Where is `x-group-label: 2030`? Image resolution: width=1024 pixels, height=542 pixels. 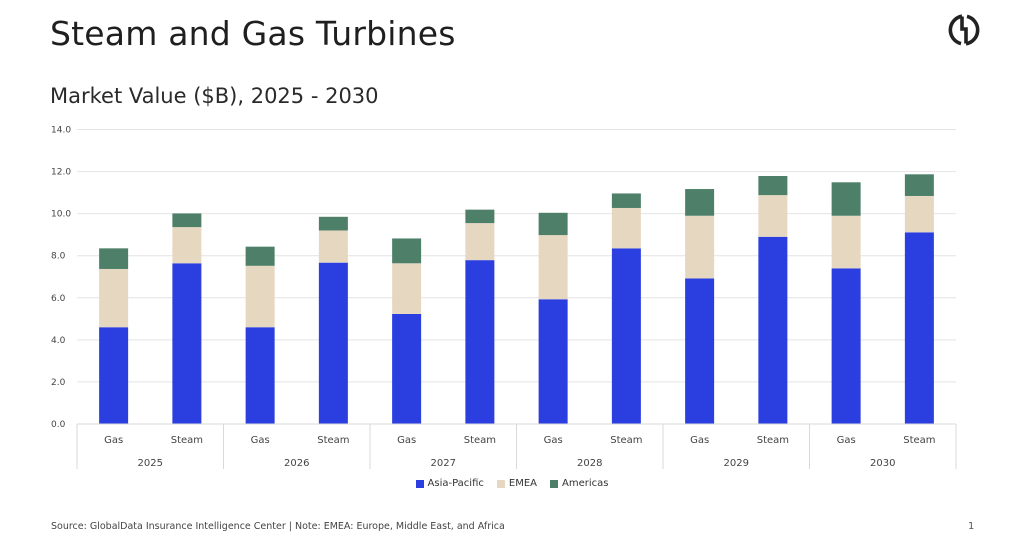 x-group-label: 2030 is located at coordinates (882, 463).